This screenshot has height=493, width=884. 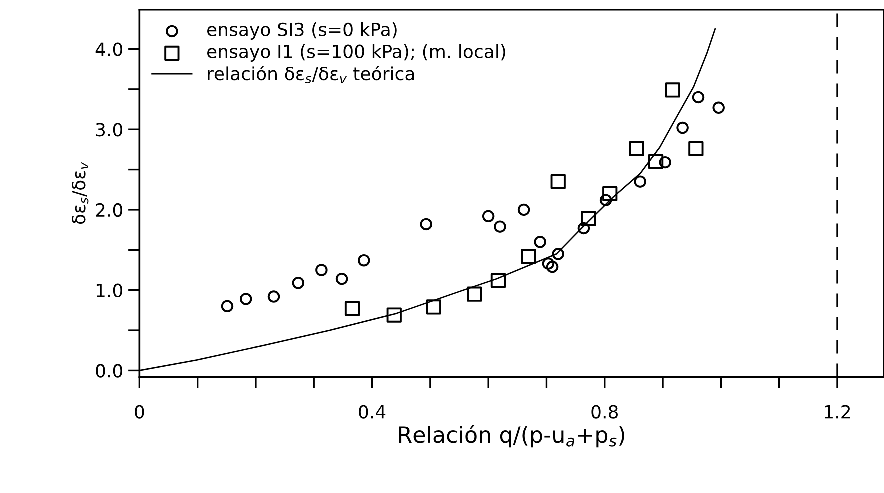 I want to click on legend-label: ensayo SI3 (s=0 kPa), so click(x=302, y=31).